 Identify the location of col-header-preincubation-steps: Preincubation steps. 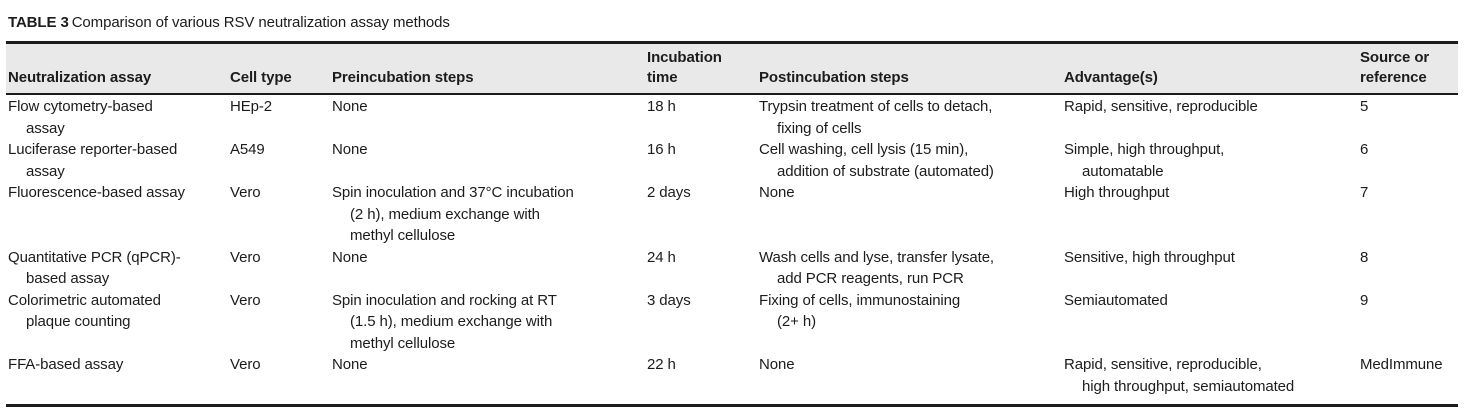
(487, 69).